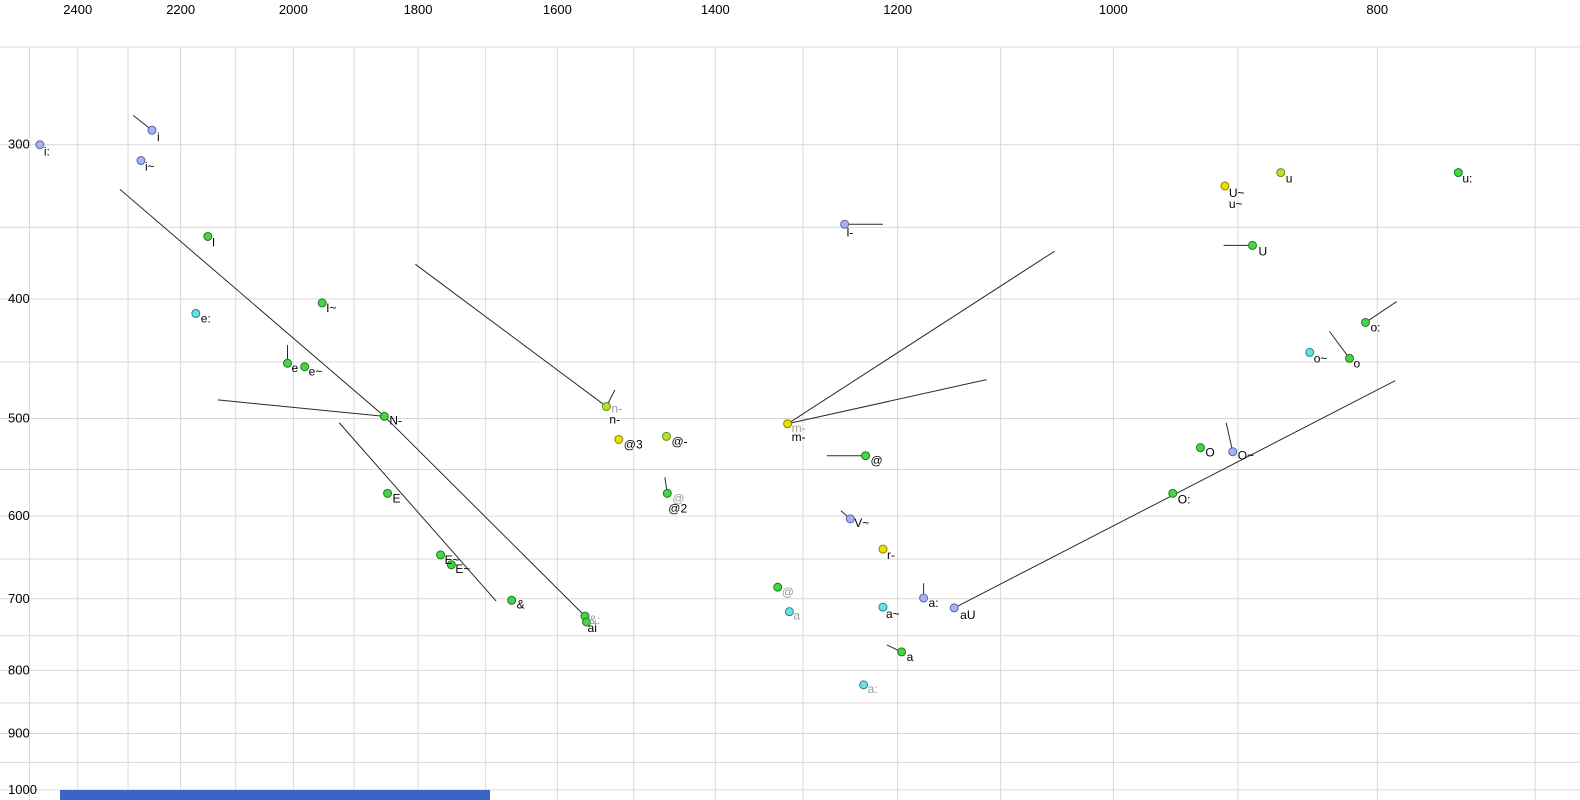 This screenshot has width=1580, height=800. Describe the element at coordinates (594, 620) in the screenshot. I see `vowel-label: &:` at that location.